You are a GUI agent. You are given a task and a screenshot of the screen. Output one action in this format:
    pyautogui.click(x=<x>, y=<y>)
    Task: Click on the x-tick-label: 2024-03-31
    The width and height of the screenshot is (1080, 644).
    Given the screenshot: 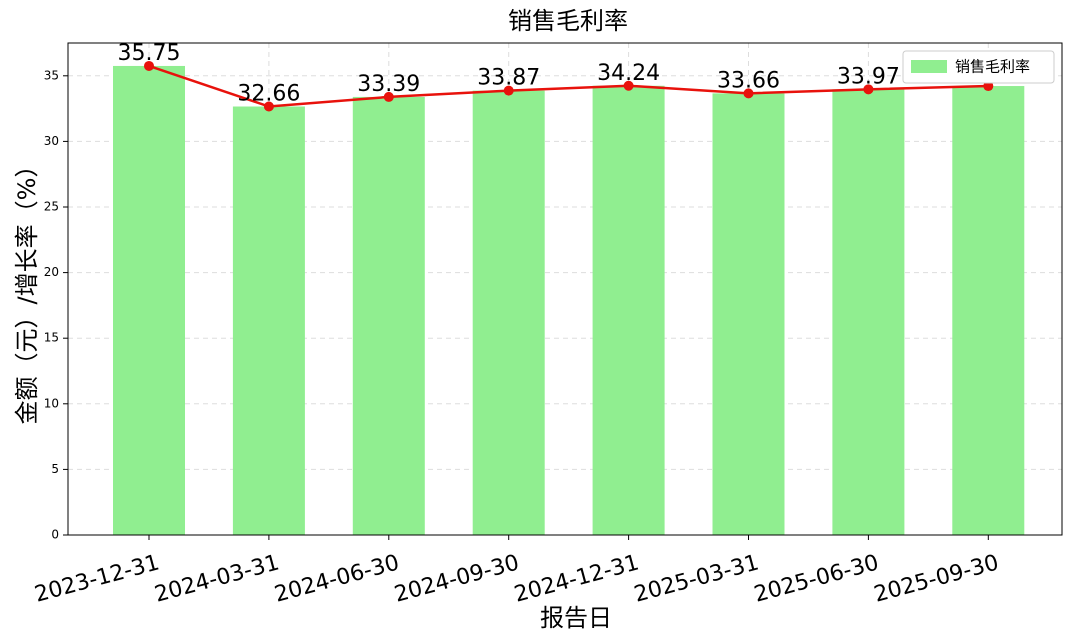 What is the action you would take?
    pyautogui.click(x=217, y=578)
    